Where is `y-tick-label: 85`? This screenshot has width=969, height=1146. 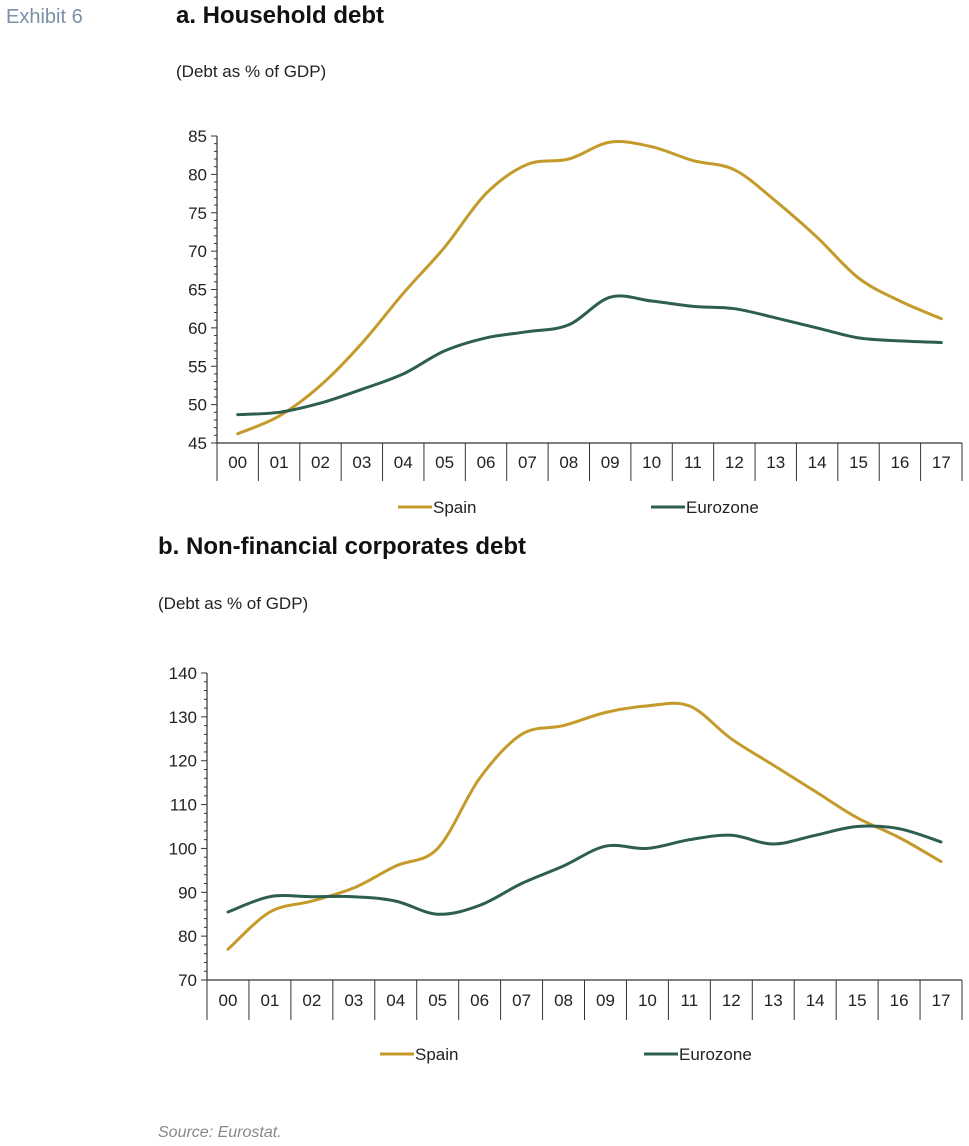 y-tick-label: 85 is located at coordinates (197, 136).